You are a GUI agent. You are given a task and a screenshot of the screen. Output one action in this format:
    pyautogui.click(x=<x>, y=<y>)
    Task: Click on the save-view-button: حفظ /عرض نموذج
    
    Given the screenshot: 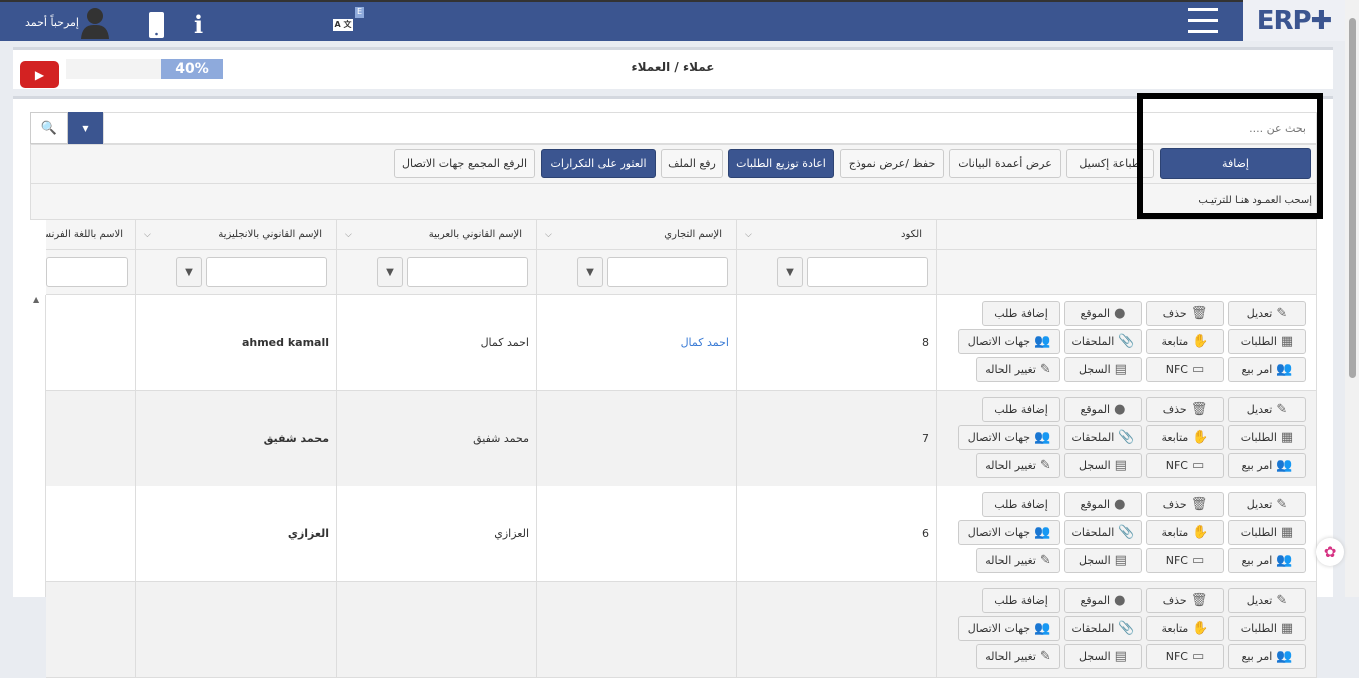 What is the action you would take?
    pyautogui.click(x=892, y=163)
    